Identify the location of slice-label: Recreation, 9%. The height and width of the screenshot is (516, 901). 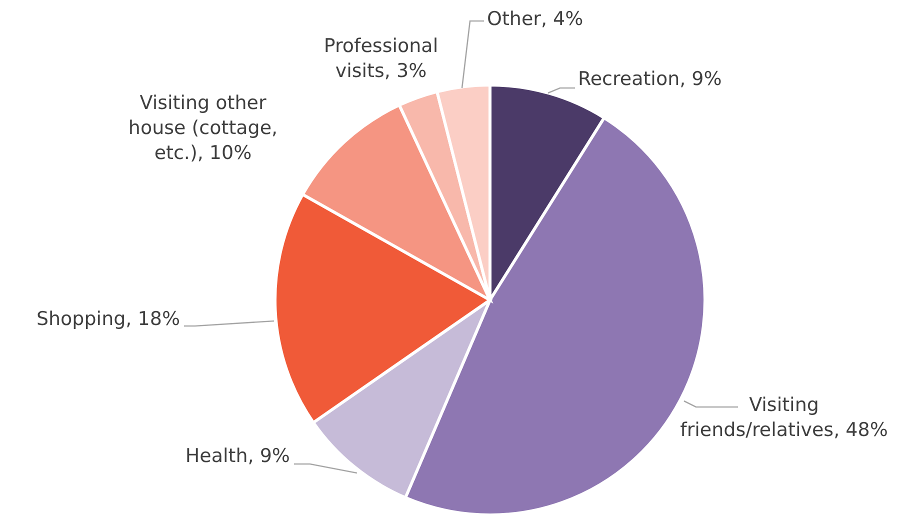
(650, 79).